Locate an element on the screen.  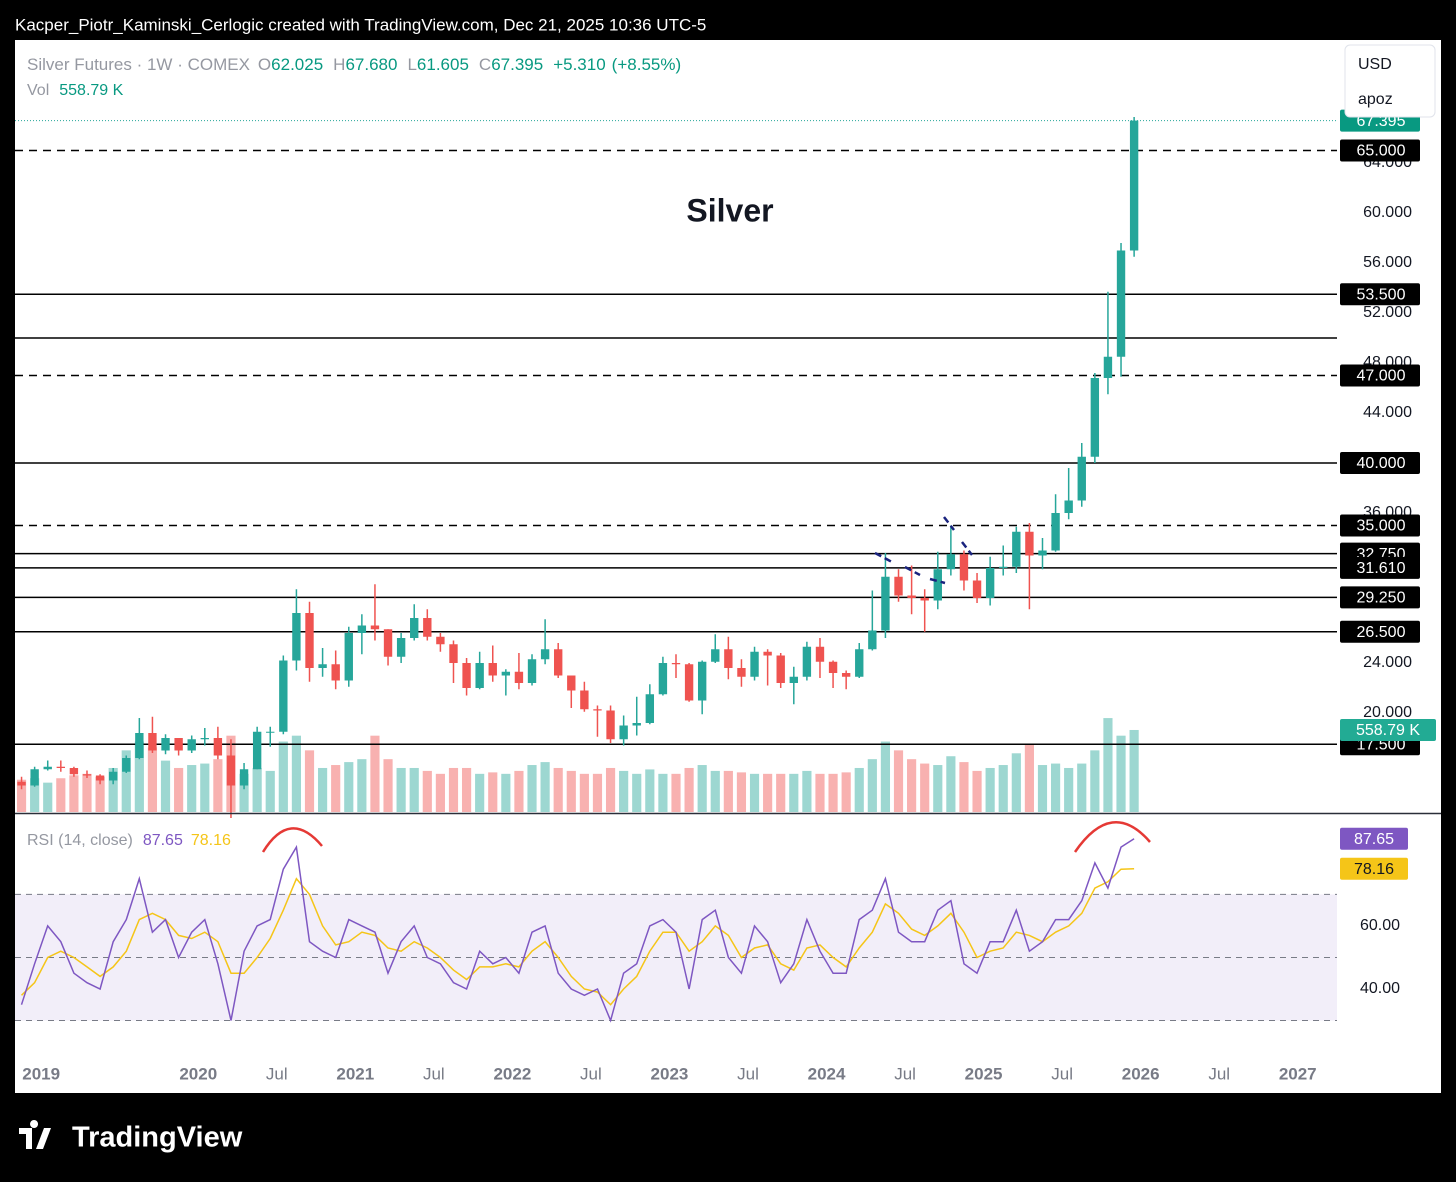
ohlc-value: 67.680 is located at coordinates (371, 64).